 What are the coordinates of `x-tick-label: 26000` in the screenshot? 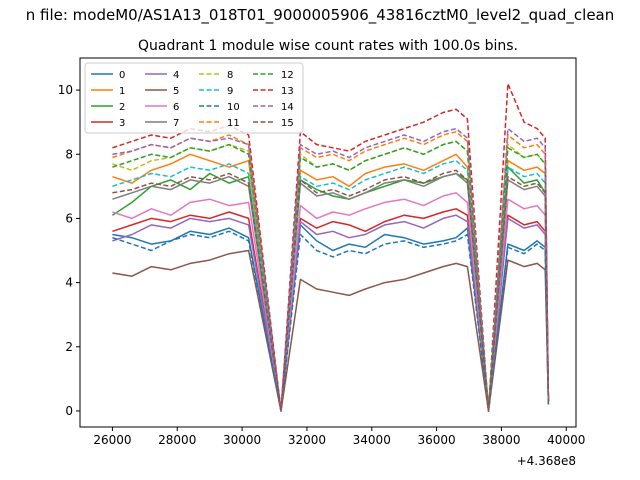 It's located at (112, 440).